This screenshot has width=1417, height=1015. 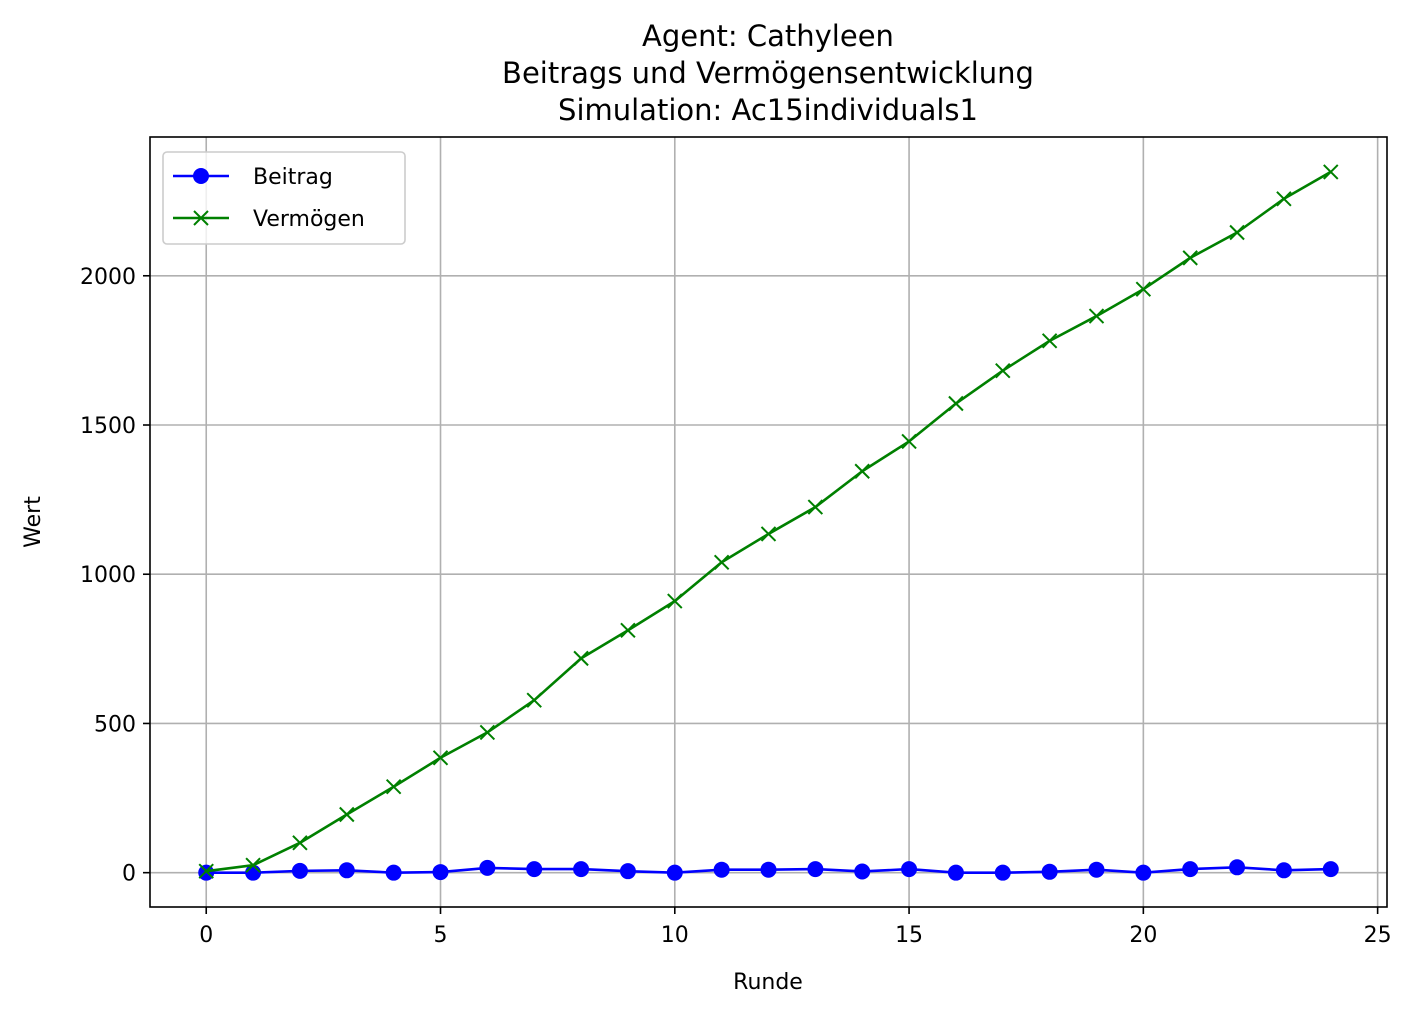 What do you see at coordinates (108, 426) in the screenshot?
I see `y-tick-label: 1500` at bounding box center [108, 426].